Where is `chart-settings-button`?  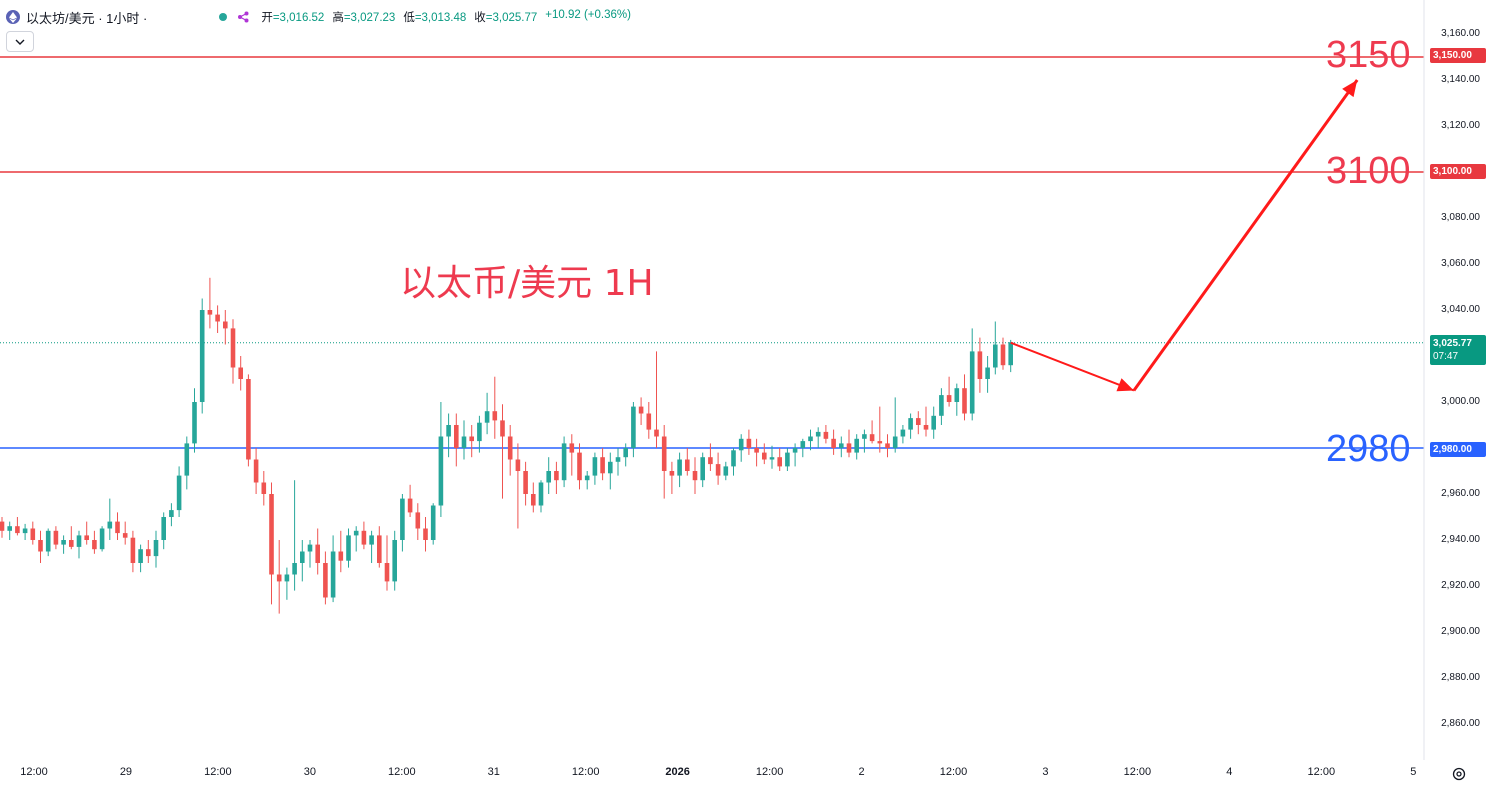
chart-settings-button is located at coordinates (1459, 774).